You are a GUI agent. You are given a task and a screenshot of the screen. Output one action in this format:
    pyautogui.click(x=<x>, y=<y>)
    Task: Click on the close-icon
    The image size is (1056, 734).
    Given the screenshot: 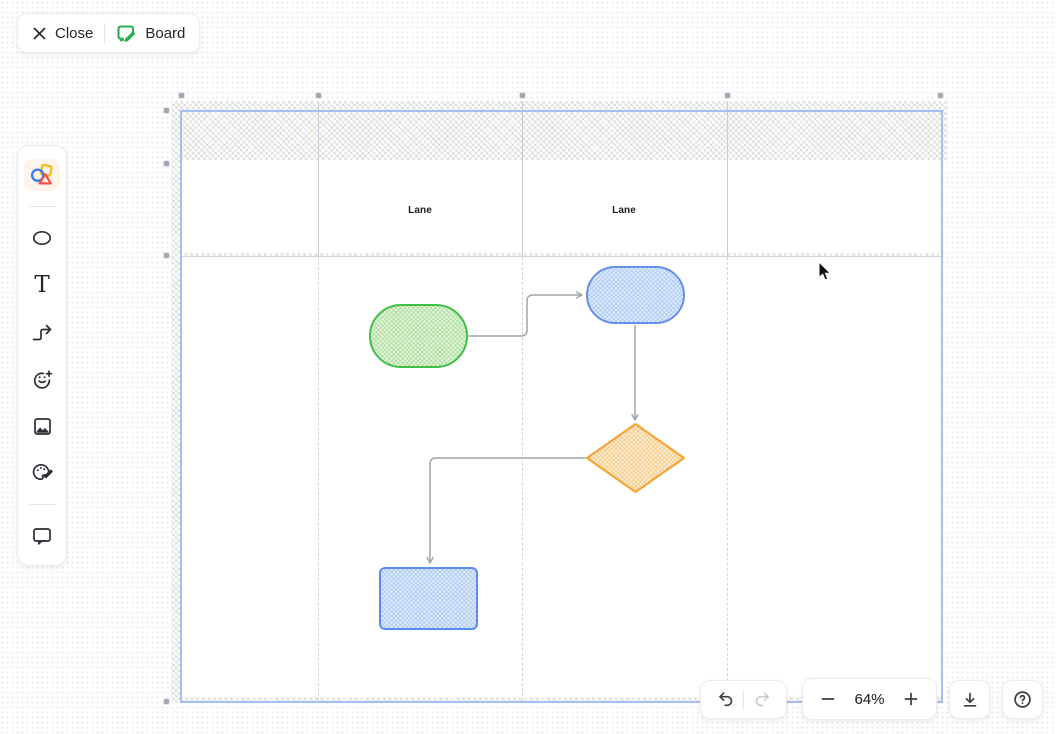 What is the action you would take?
    pyautogui.click(x=39, y=33)
    